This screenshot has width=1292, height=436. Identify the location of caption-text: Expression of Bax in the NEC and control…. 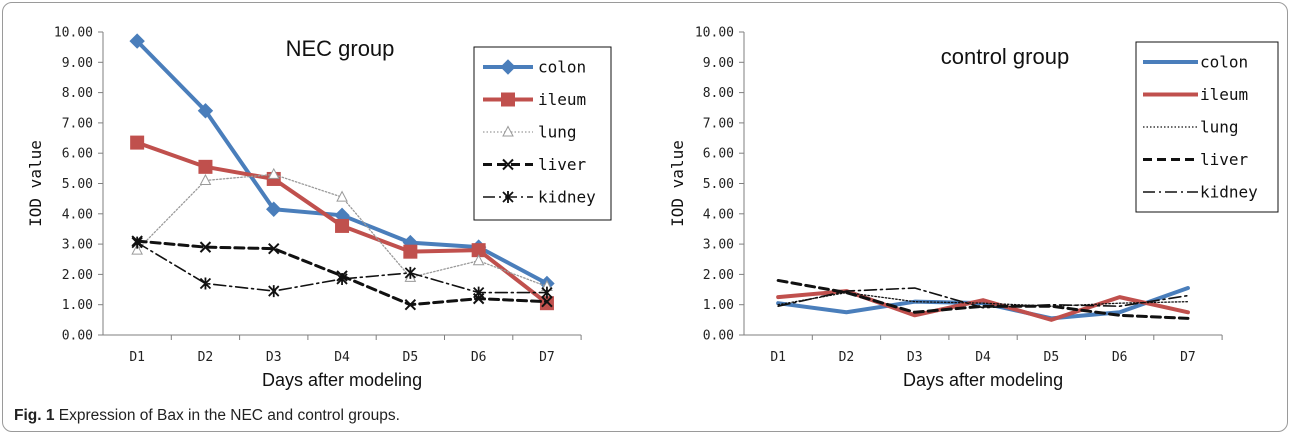
(227, 415).